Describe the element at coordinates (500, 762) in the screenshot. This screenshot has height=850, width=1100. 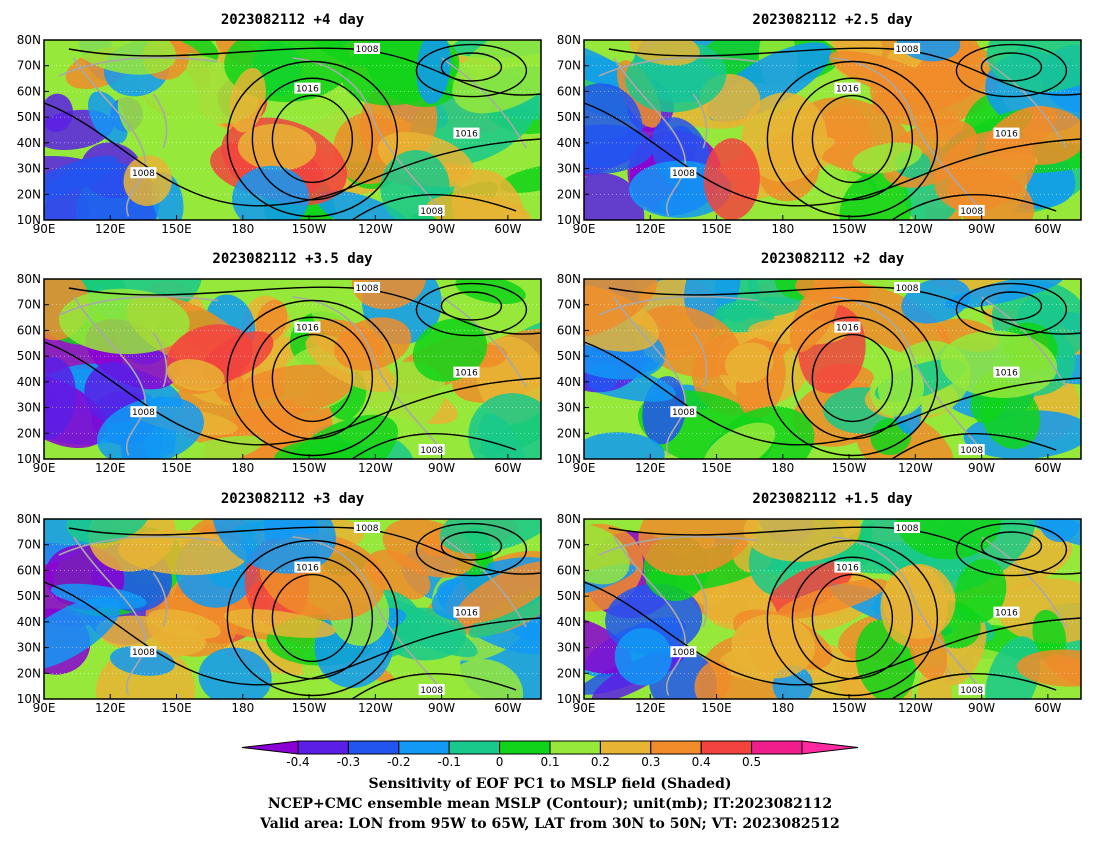
I see `colorbar-label: 0` at that location.